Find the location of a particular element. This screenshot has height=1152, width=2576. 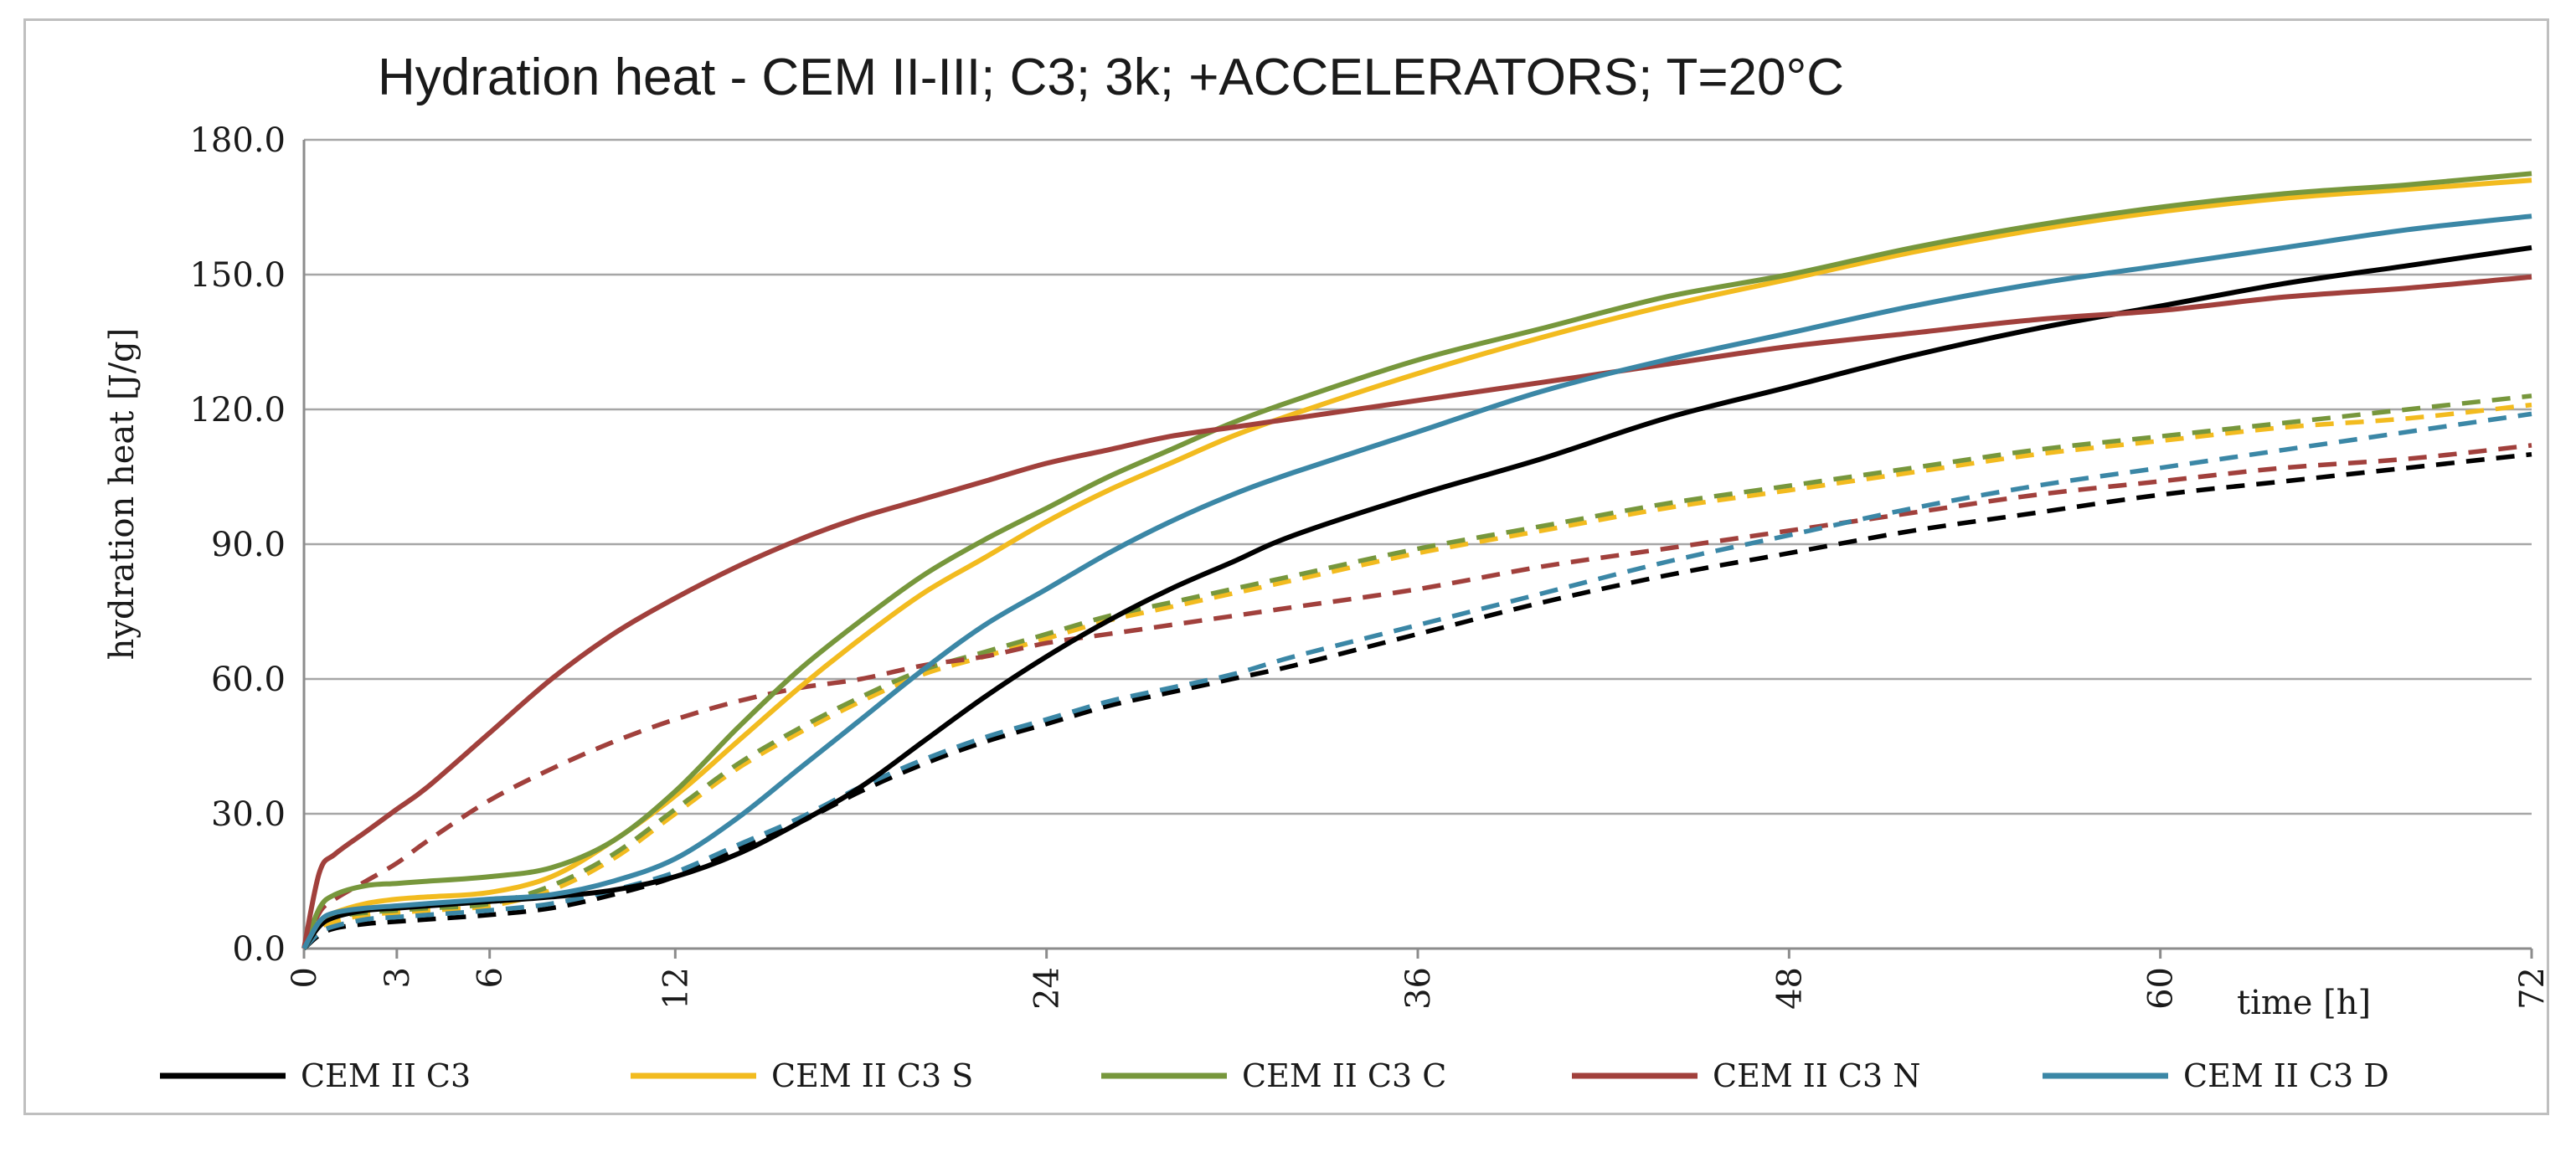

x-tick-label: 24 is located at coordinates (1047, 988).